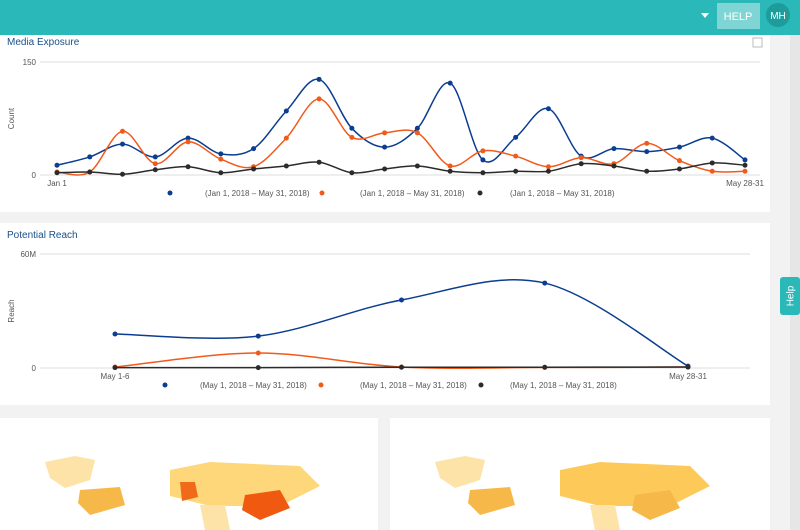 The height and width of the screenshot is (530, 800). What do you see at coordinates (42, 235) in the screenshot?
I see `chart-title: Potential Reach` at bounding box center [42, 235].